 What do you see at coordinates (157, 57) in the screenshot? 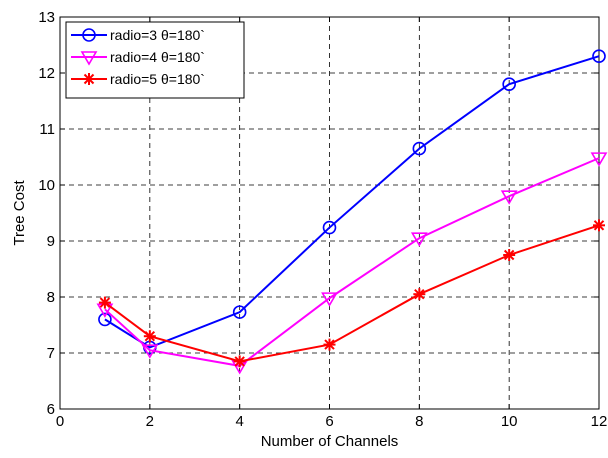
I see `legend-label-2: radio=4 θ=180`` at bounding box center [157, 57].